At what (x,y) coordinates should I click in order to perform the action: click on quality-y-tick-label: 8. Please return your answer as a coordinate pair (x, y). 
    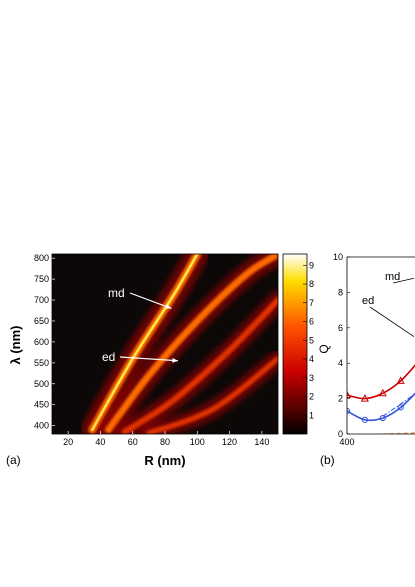
    Looking at the image, I should click on (340, 292).